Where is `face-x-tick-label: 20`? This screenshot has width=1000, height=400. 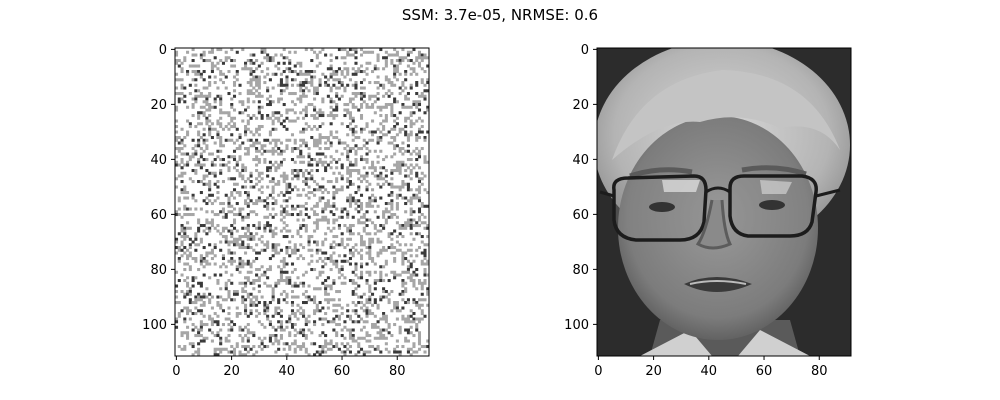 face-x-tick-label: 20 is located at coordinates (653, 371).